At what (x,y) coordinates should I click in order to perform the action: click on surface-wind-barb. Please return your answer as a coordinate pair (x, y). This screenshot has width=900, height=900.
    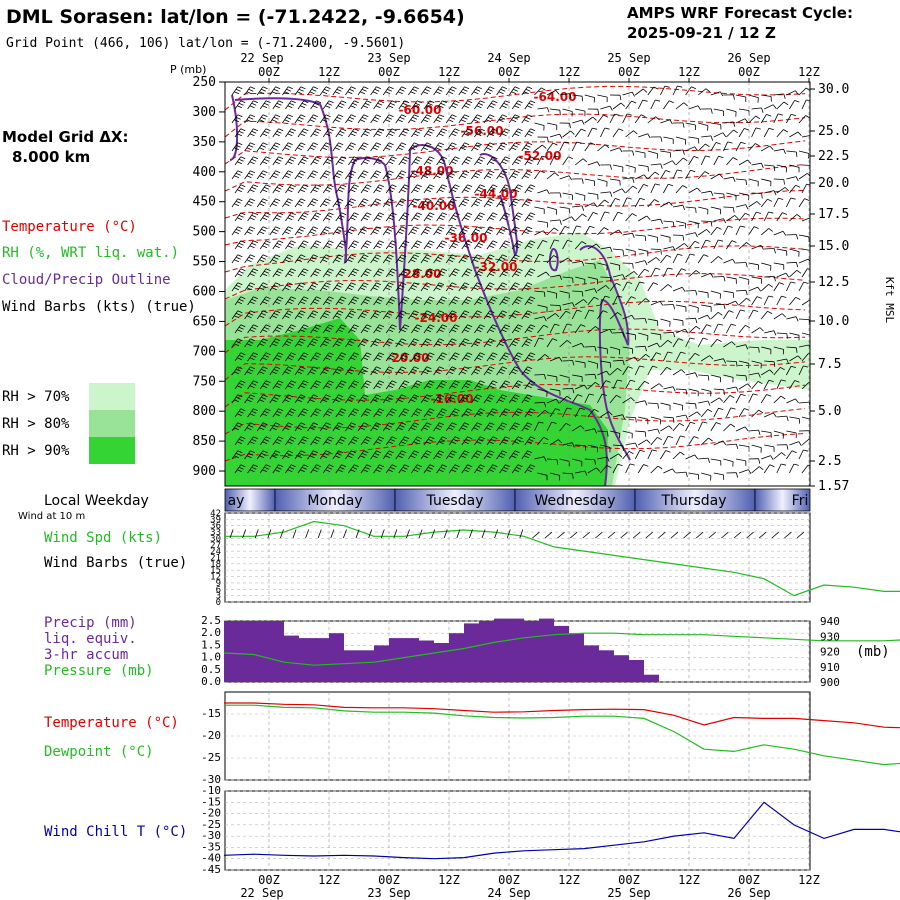
    Looking at the image, I should click on (294, 534).